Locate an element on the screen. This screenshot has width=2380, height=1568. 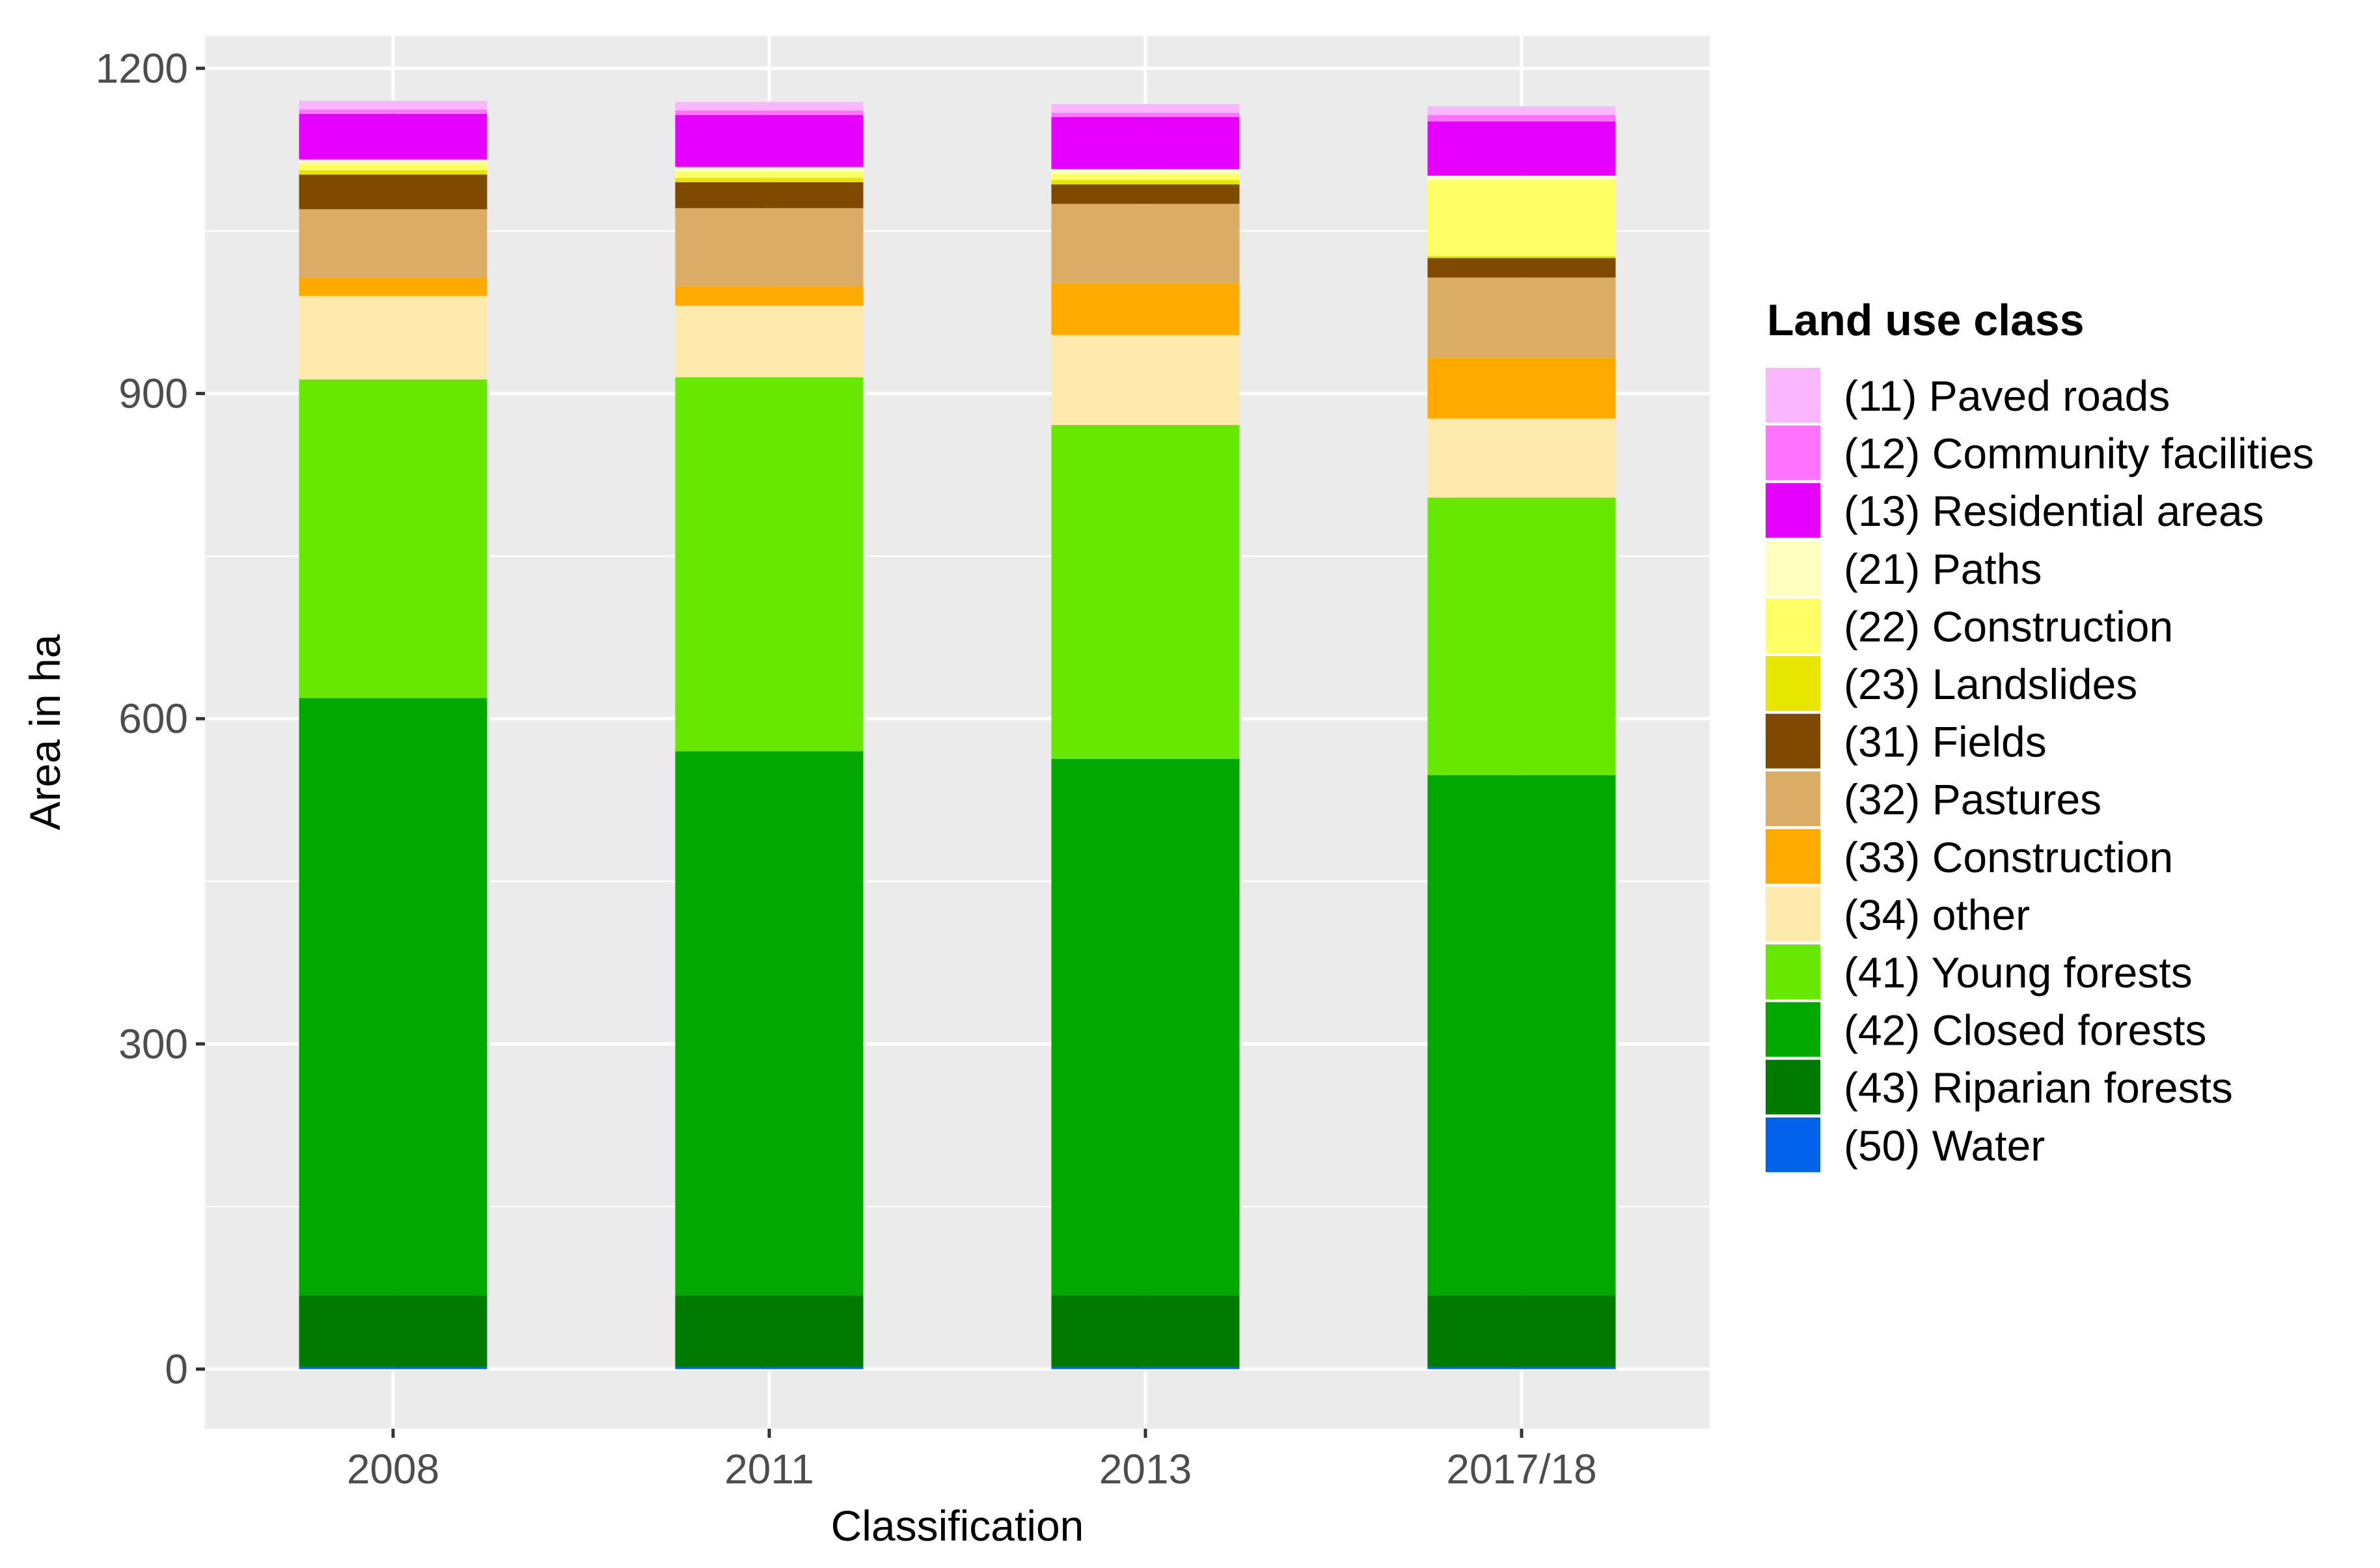
legend-item: (41) Young forests is located at coordinates (1979, 971).